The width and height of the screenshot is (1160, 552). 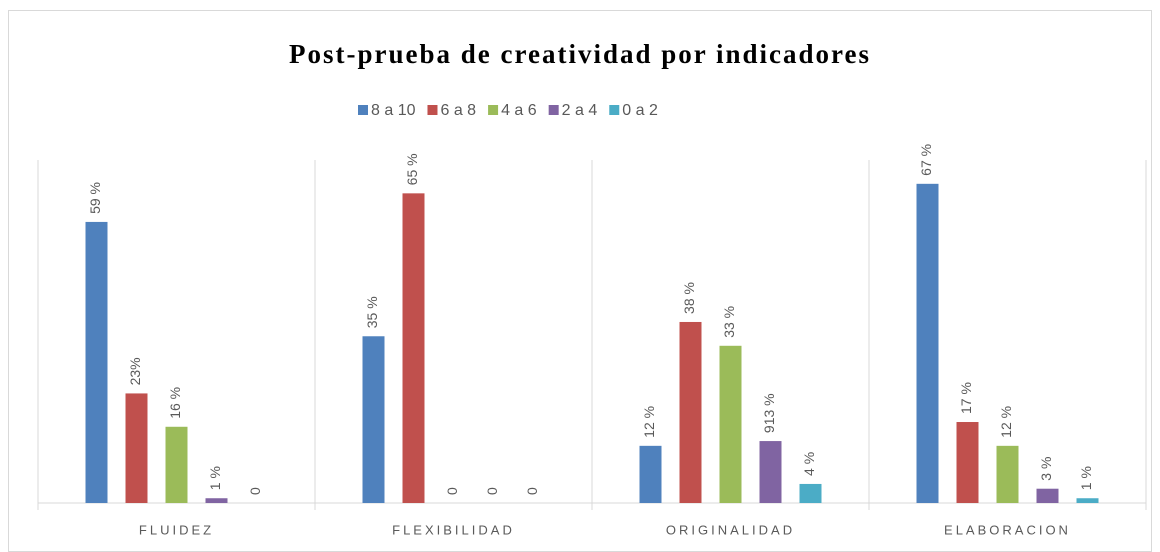 I want to click on x-tick-label: ELABORACION, so click(x=1007, y=529).